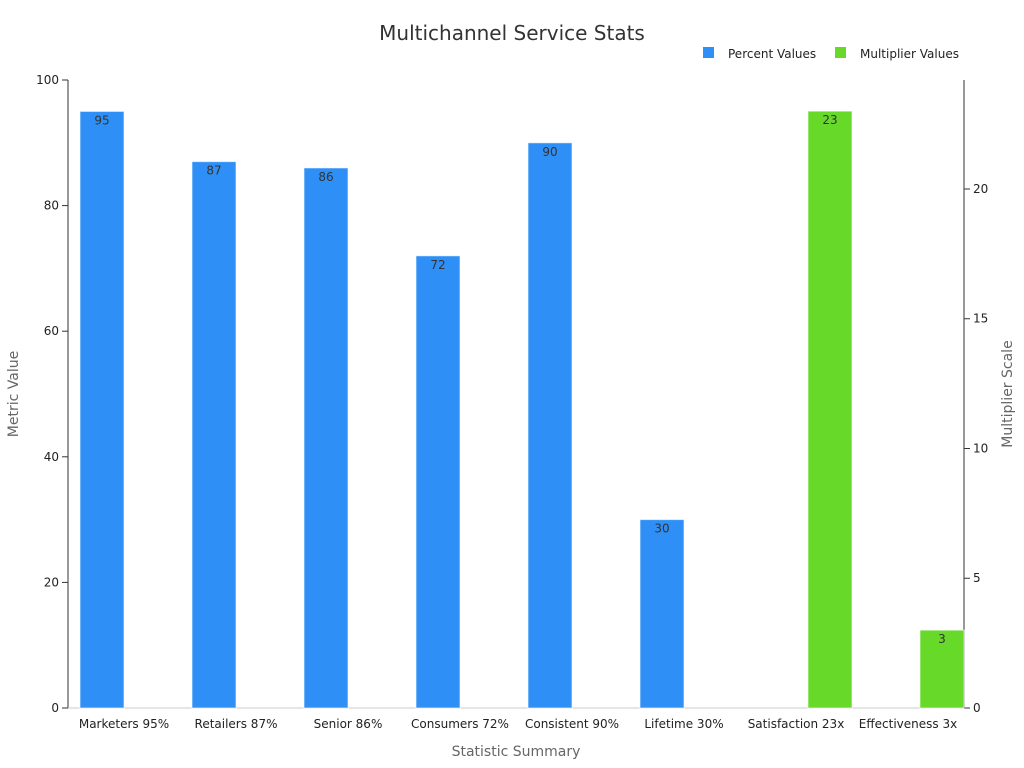 The image size is (1024, 768). Describe the element at coordinates (831, 54) in the screenshot. I see `legend: Percent Values Multiplier Values` at that location.